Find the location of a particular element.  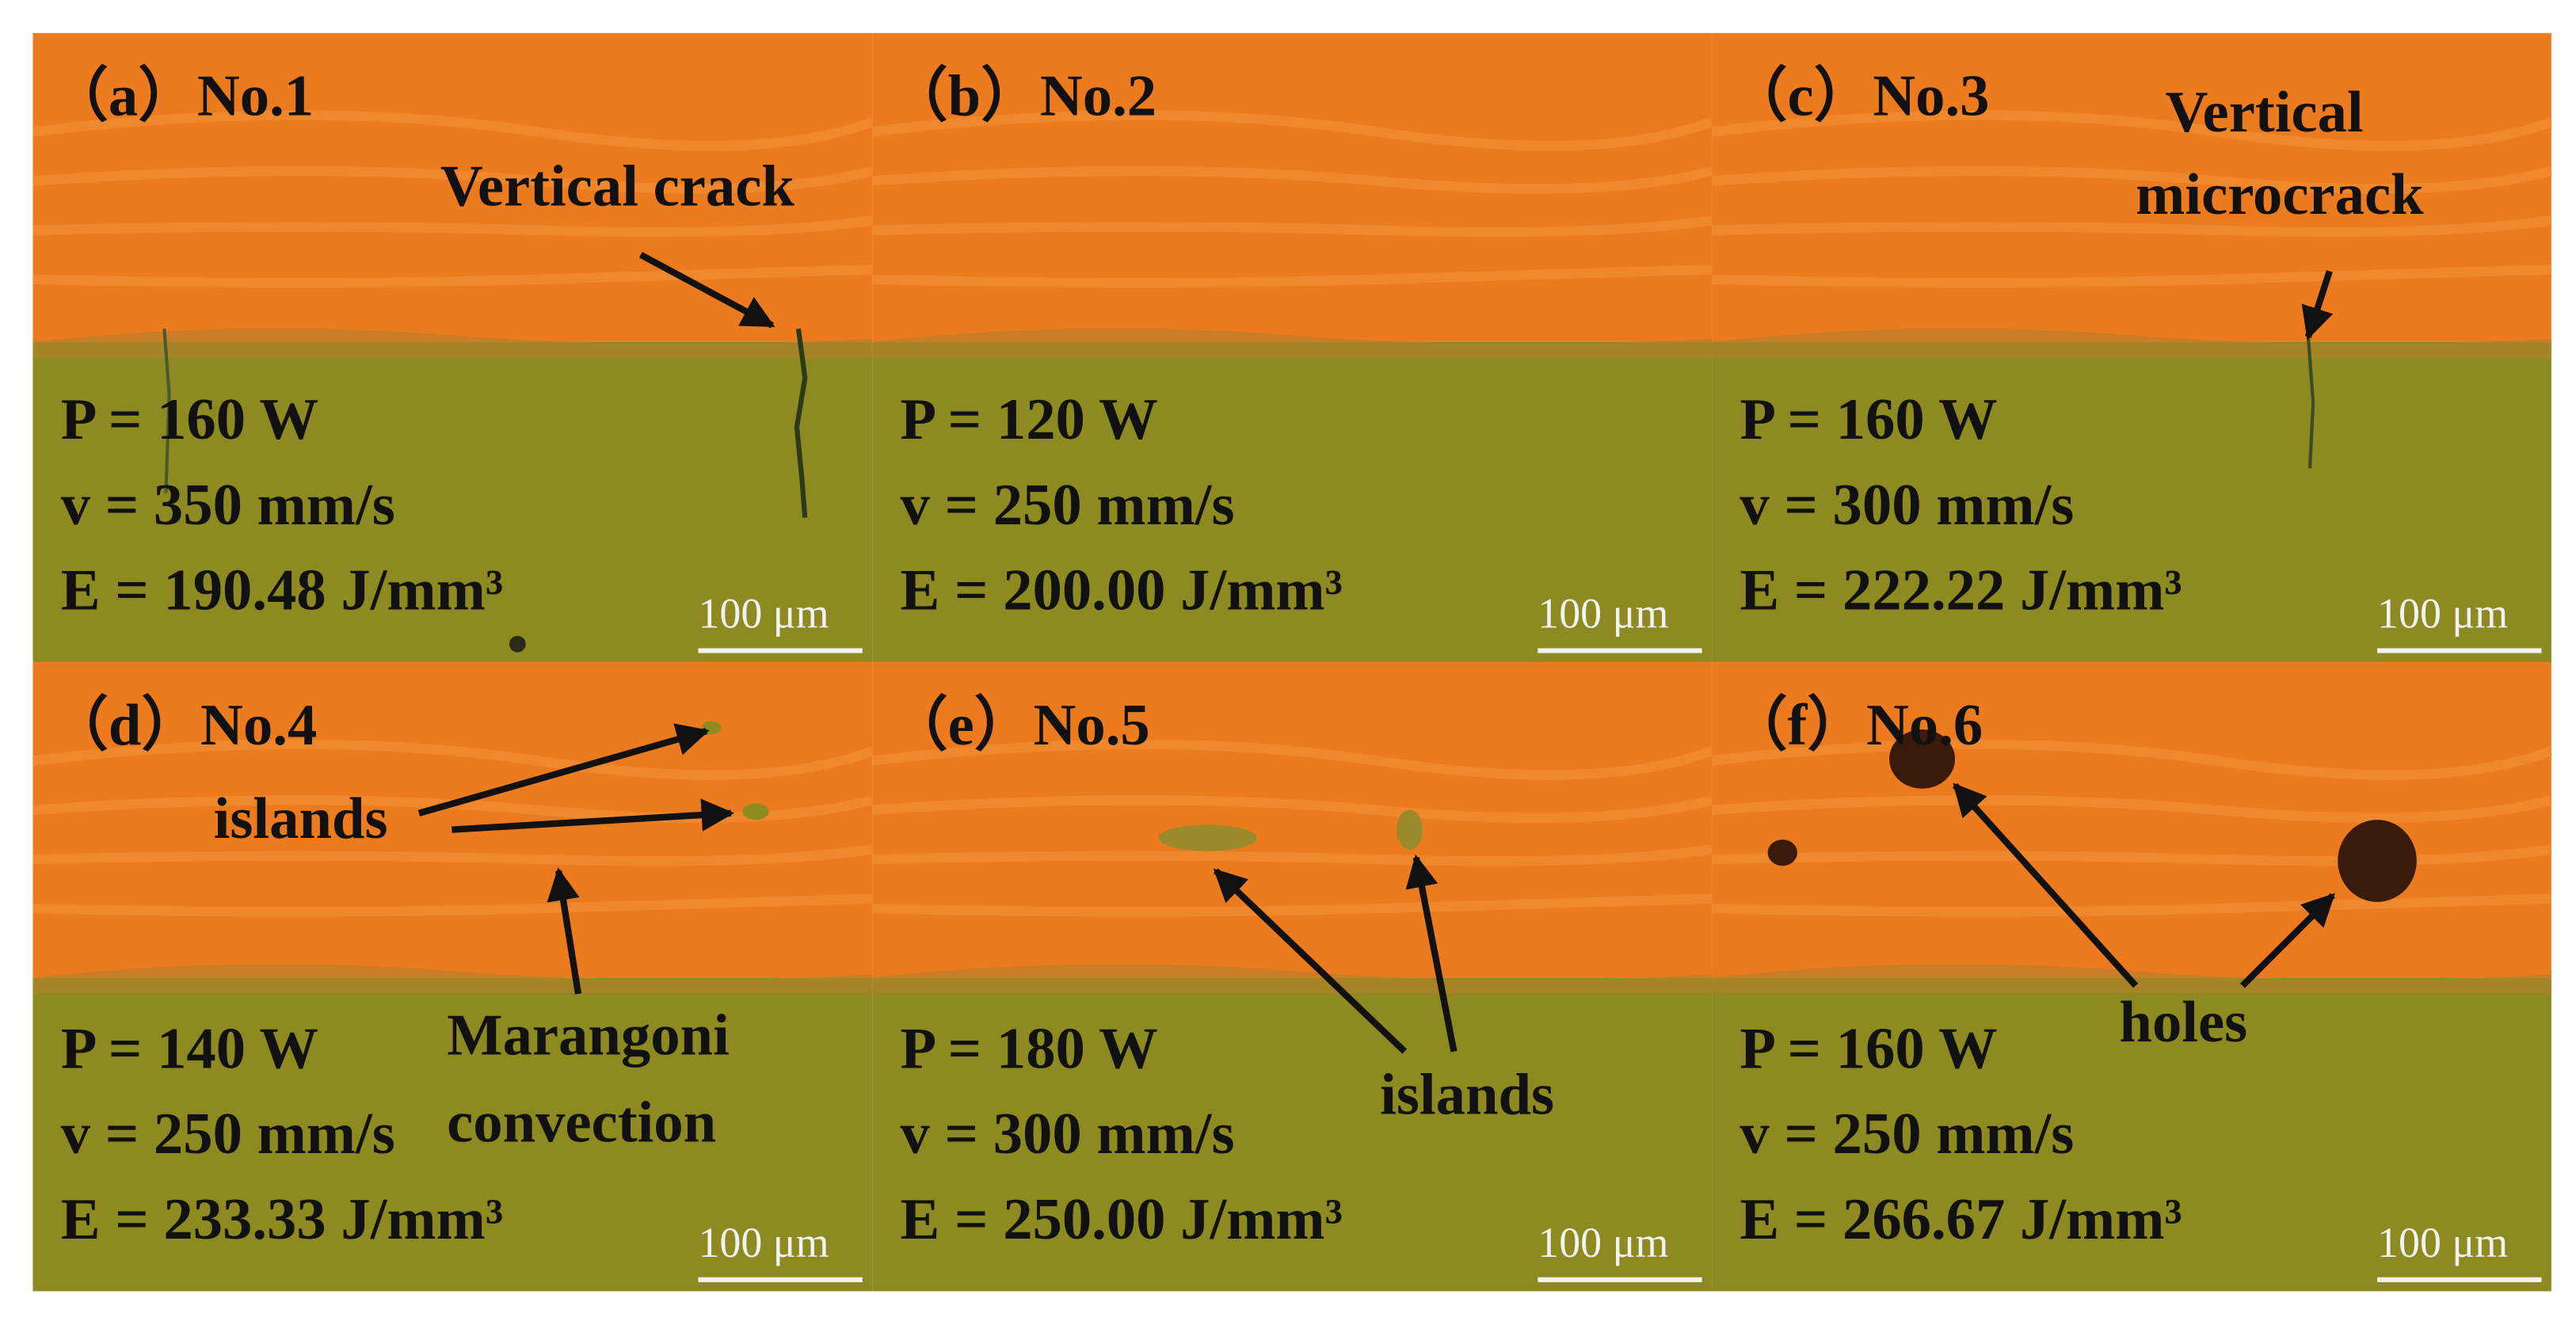

annotation: Vertical is located at coordinates (2265, 112).